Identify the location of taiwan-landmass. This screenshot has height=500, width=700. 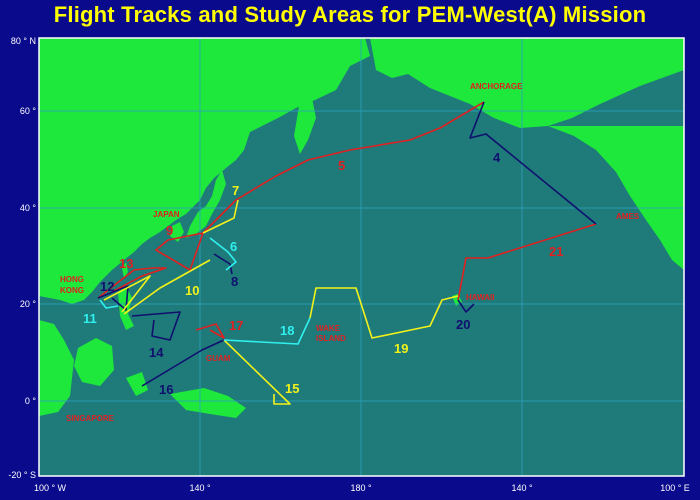
(125, 270).